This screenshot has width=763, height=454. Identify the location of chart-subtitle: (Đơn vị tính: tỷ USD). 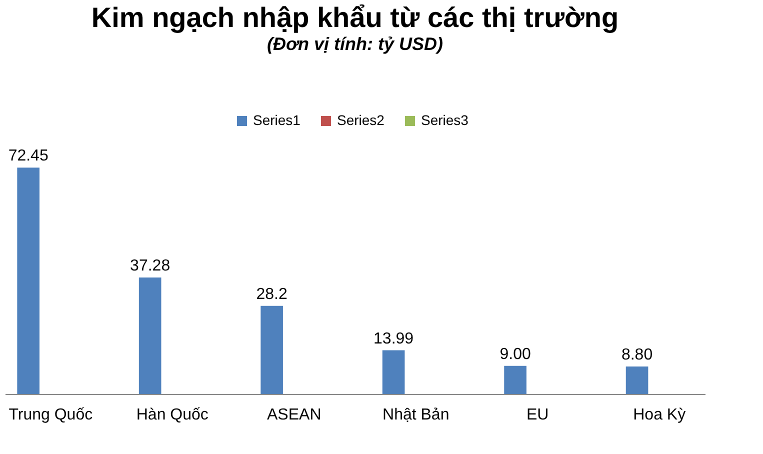
(355, 44).